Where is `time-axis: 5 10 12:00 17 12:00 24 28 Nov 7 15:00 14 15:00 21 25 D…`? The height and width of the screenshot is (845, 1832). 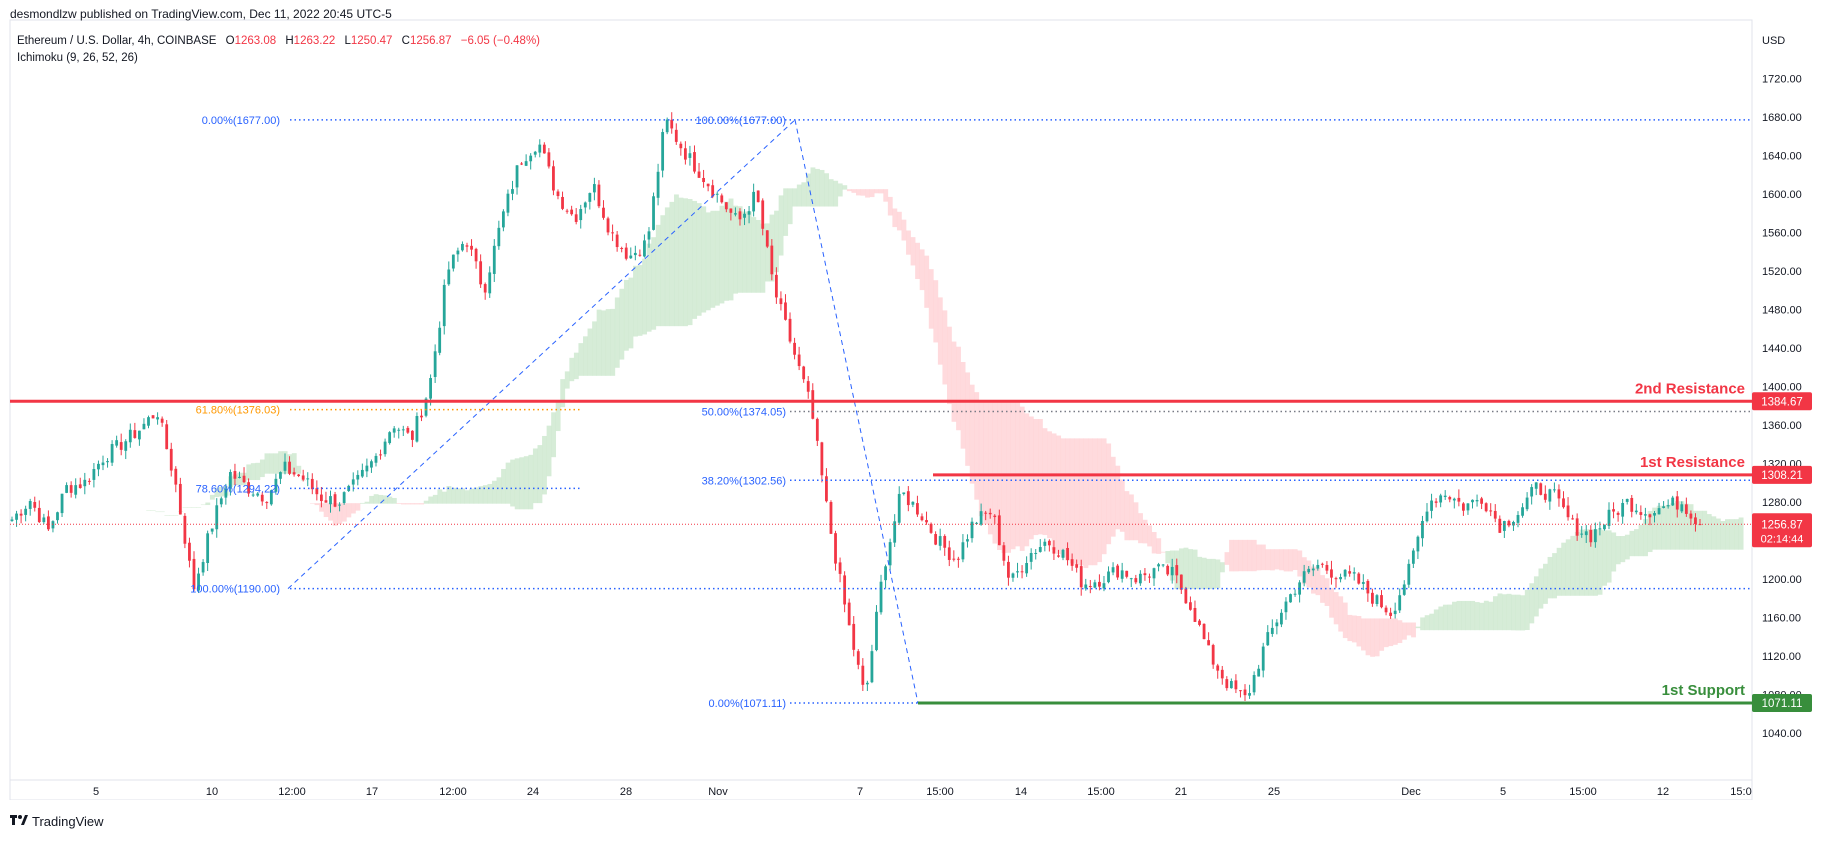
time-axis: 5 10 12:00 17 12:00 24 28 Nov 7 15:00 14 15:00 21 25 D… is located at coordinates (922, 792).